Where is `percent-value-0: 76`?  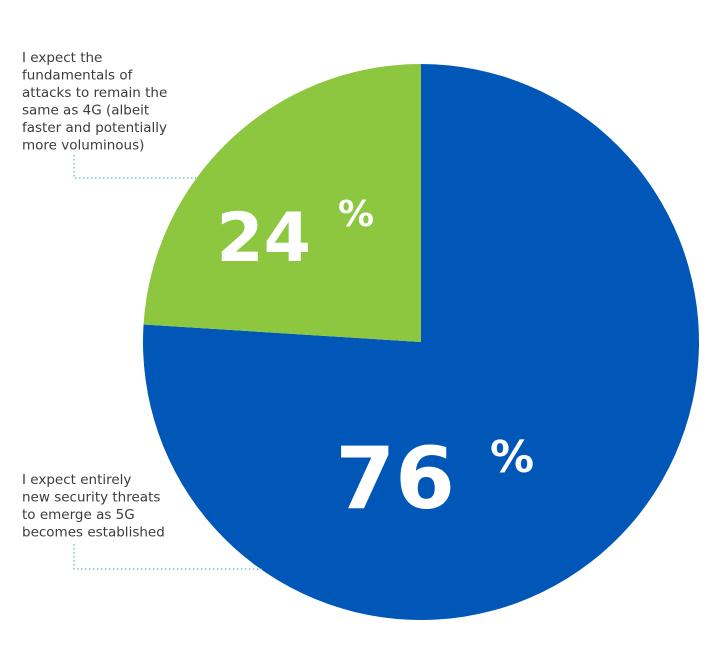 percent-value-0: 76 is located at coordinates (395, 479).